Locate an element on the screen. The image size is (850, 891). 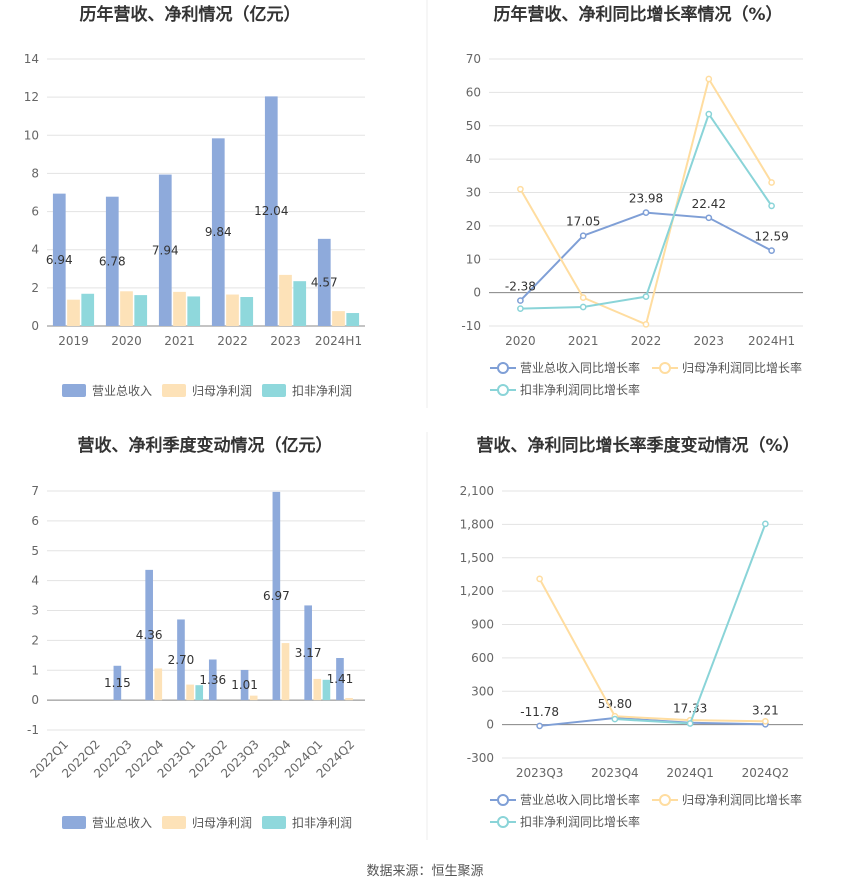
y-tick-label: 30 is located at coordinates (473, 193).